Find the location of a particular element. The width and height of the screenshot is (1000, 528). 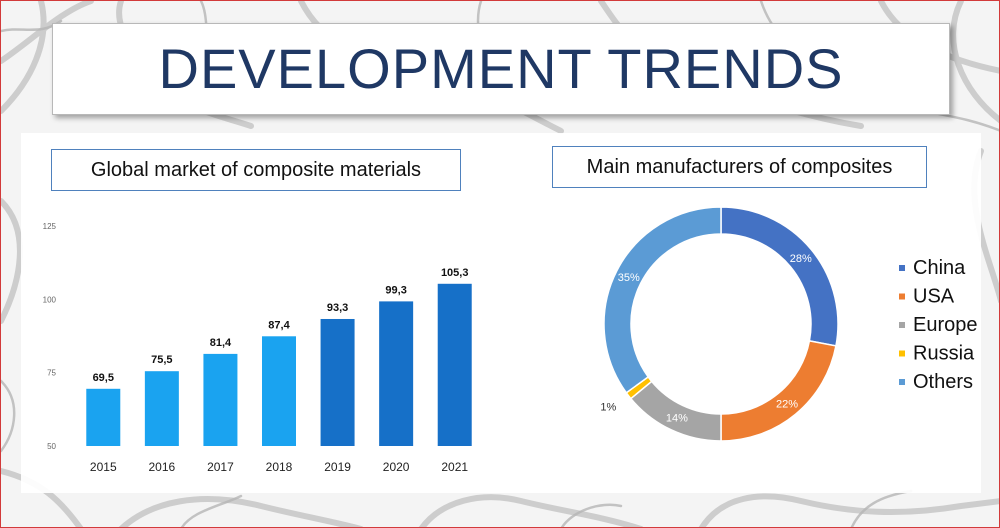

bar-2018 is located at coordinates (279, 391).